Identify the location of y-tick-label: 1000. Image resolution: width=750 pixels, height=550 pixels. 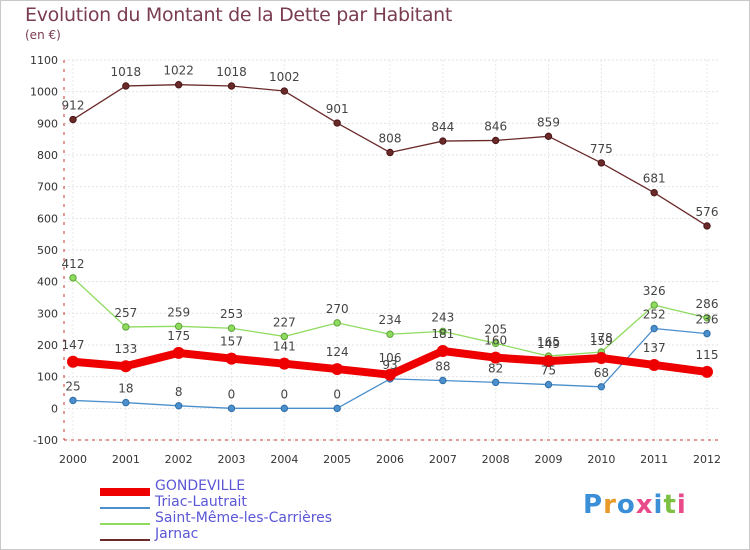
(44, 92).